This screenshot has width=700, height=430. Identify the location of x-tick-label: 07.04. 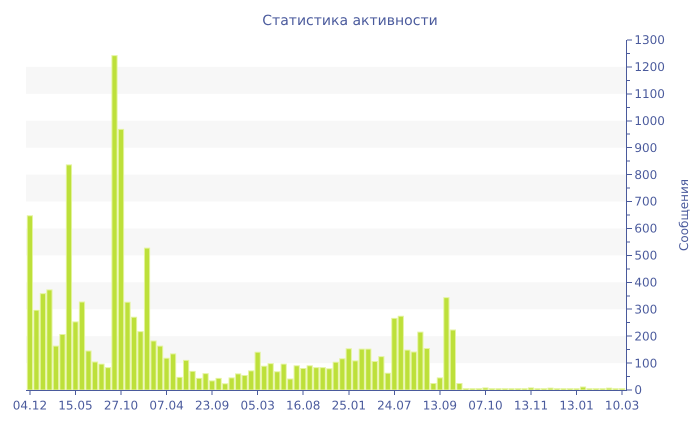
(166, 405).